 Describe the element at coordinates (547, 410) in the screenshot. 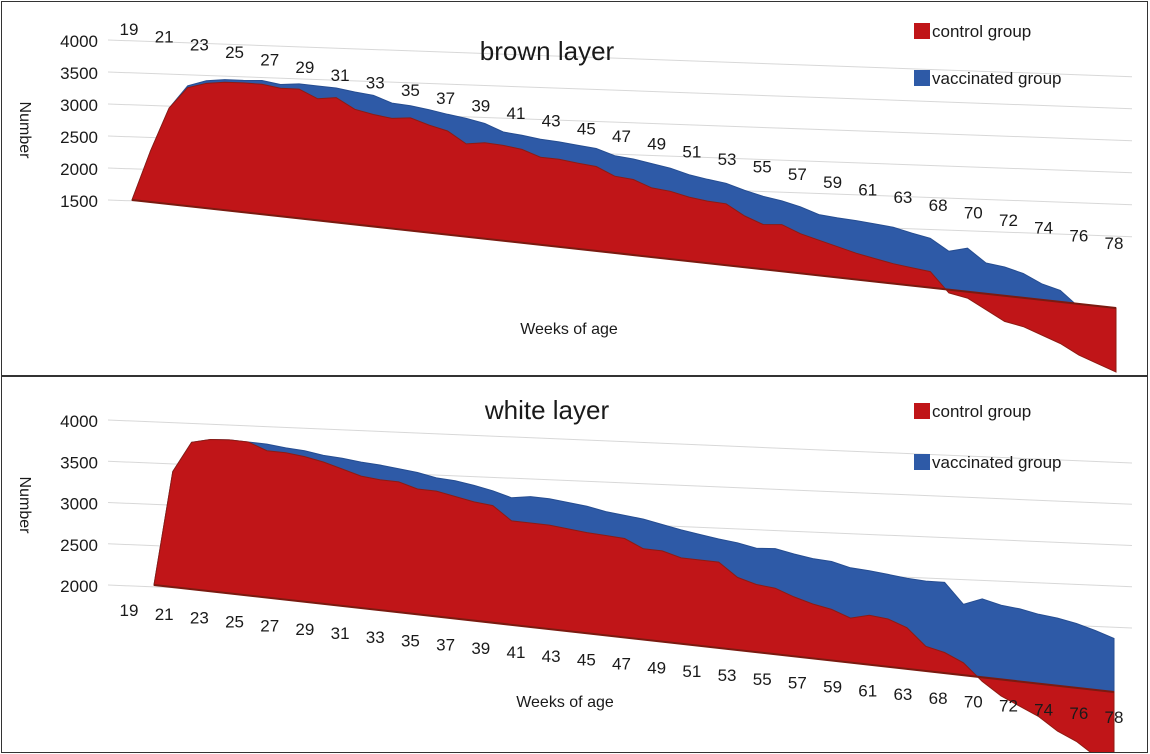

I see `chart-title: white layer` at that location.